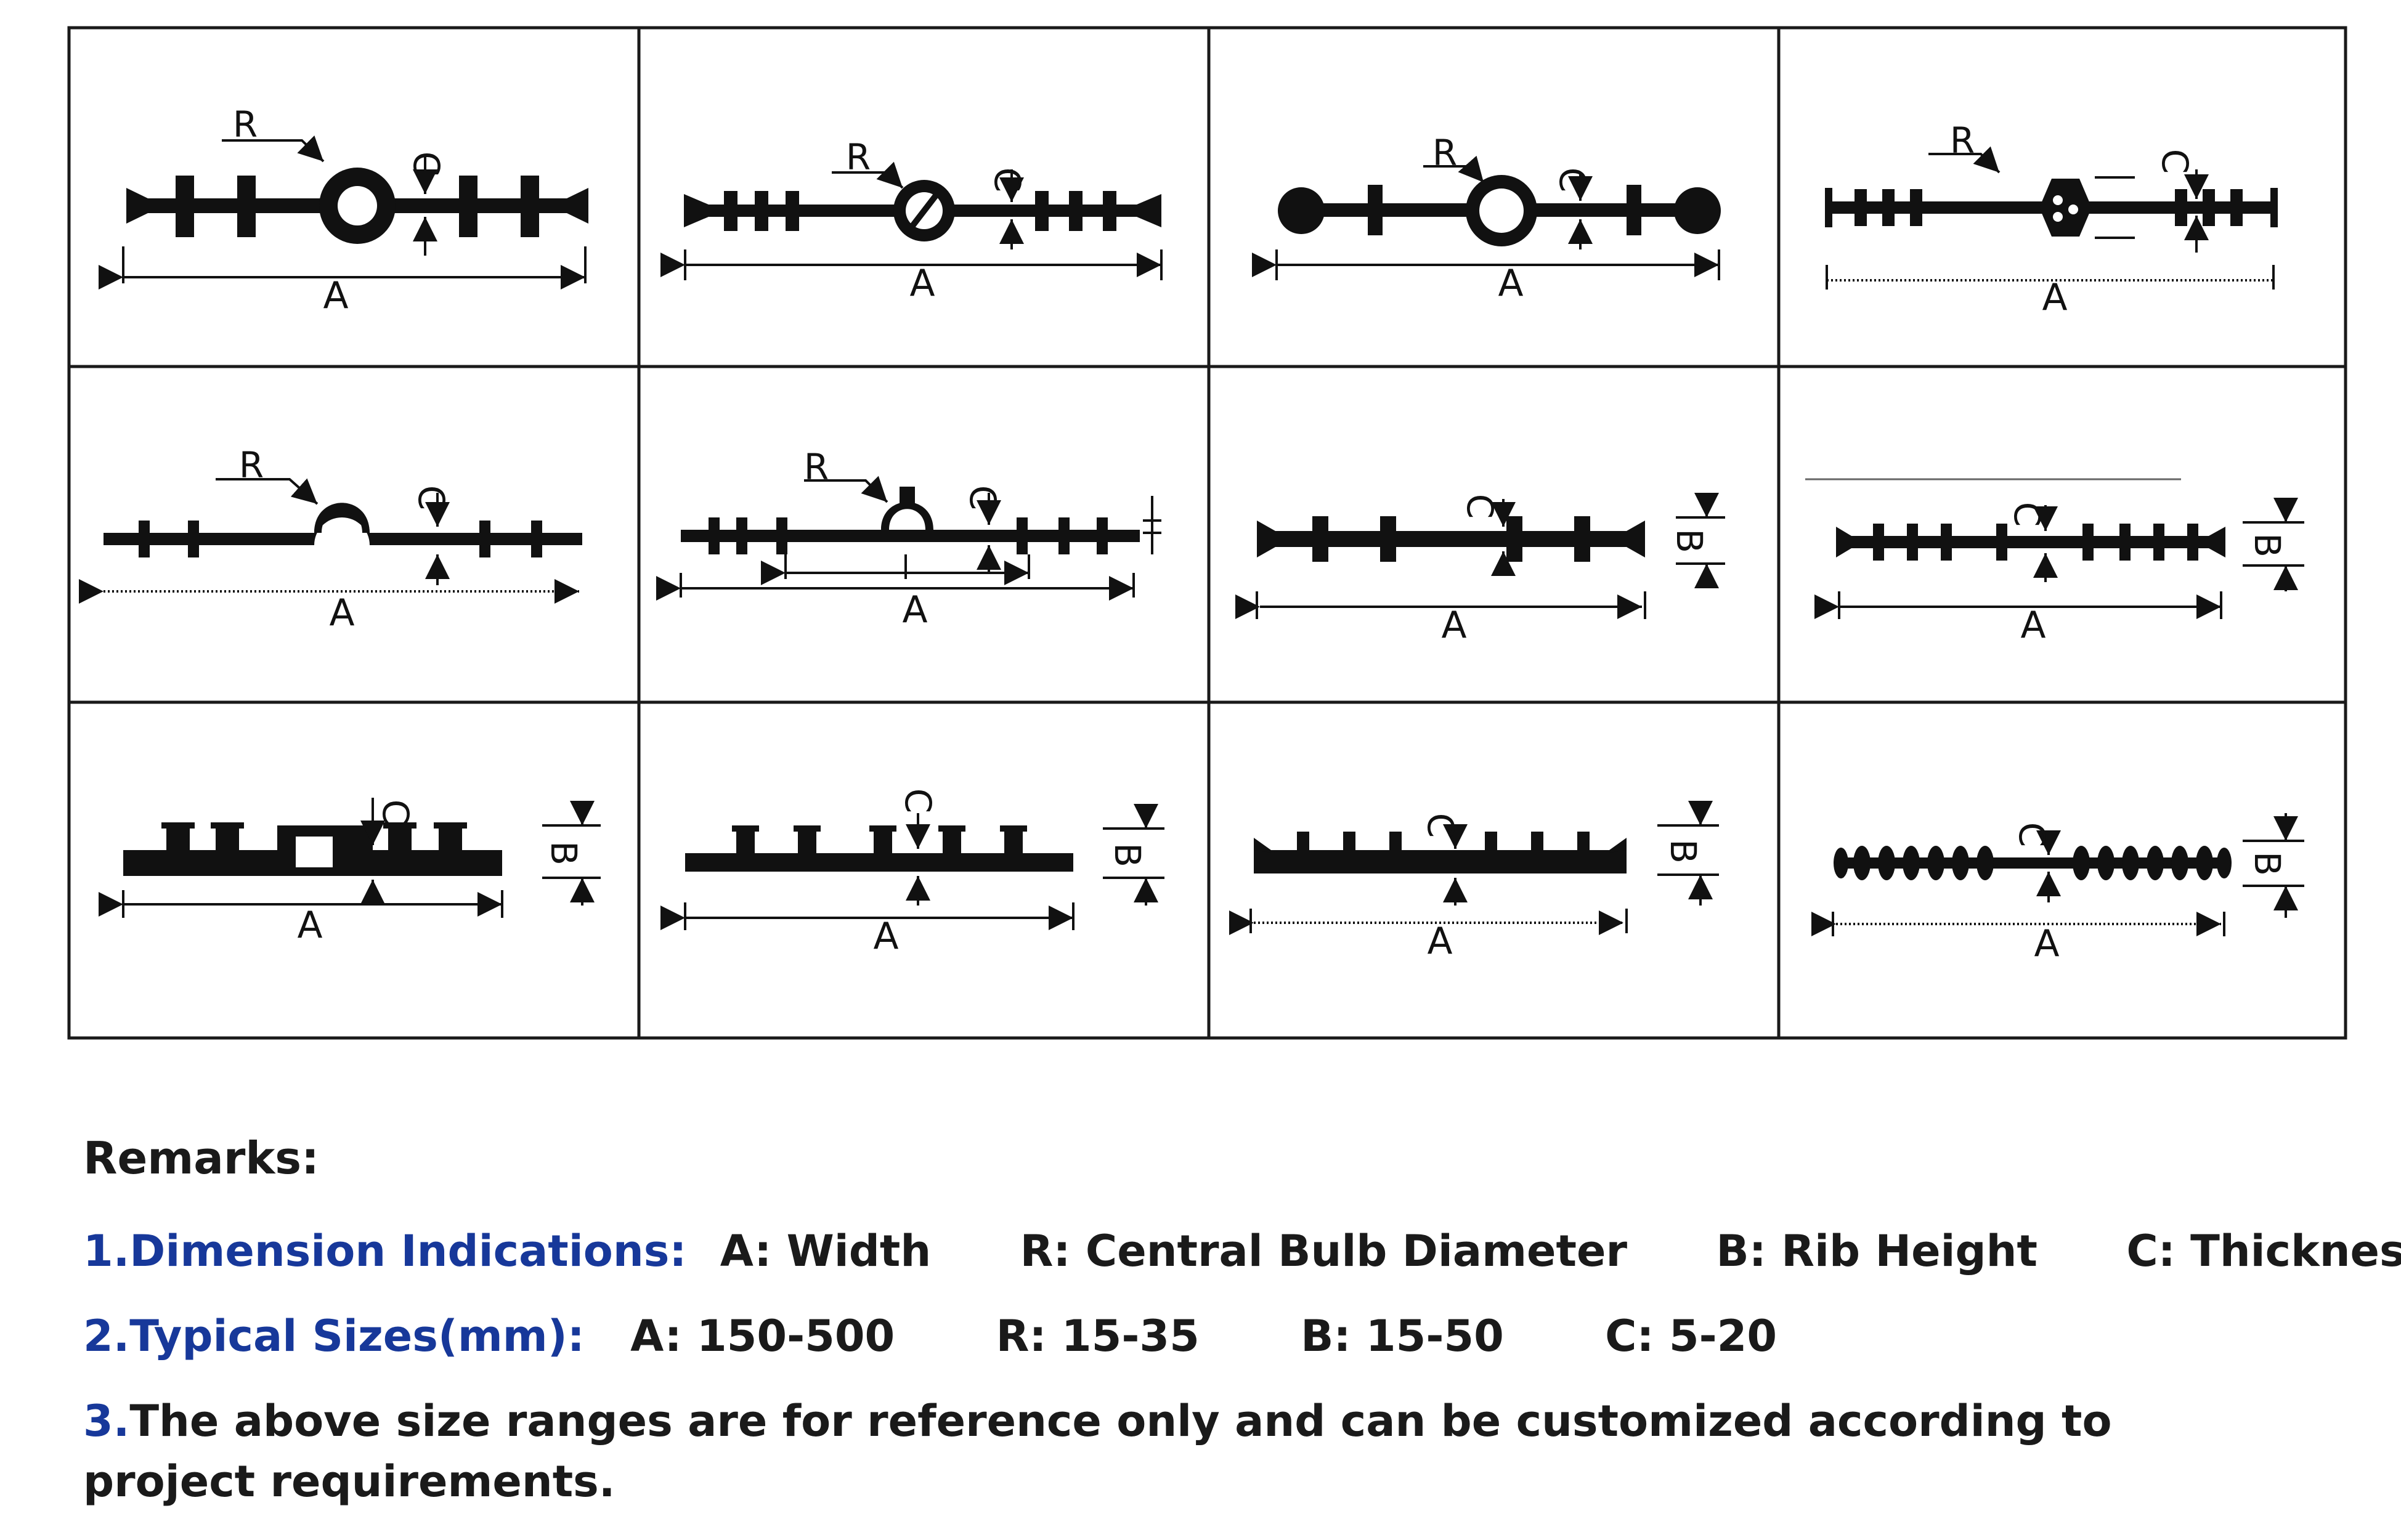  Describe the element at coordinates (1691, 1336) in the screenshot. I see `size-c: C: 5-20` at that location.